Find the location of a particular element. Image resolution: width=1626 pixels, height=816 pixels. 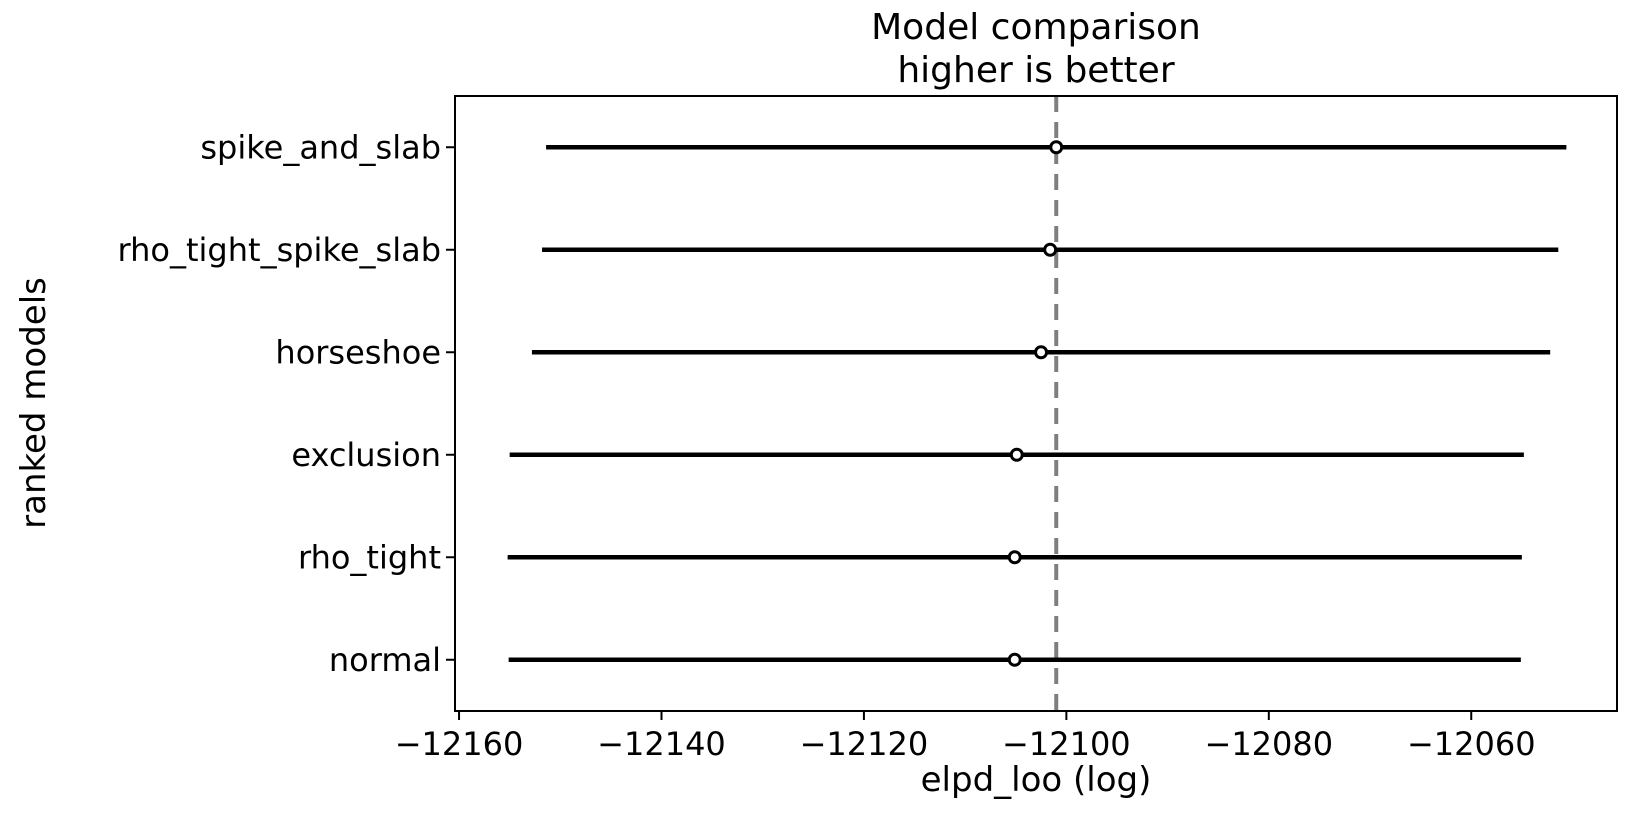

elpd-marker-rho_tight is located at coordinates (1014, 557).